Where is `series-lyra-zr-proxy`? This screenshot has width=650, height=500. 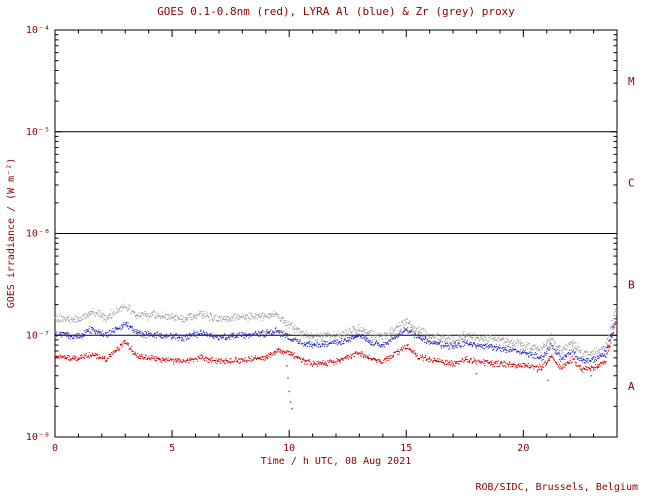
series-lyra-zr-proxy is located at coordinates (336, 330).